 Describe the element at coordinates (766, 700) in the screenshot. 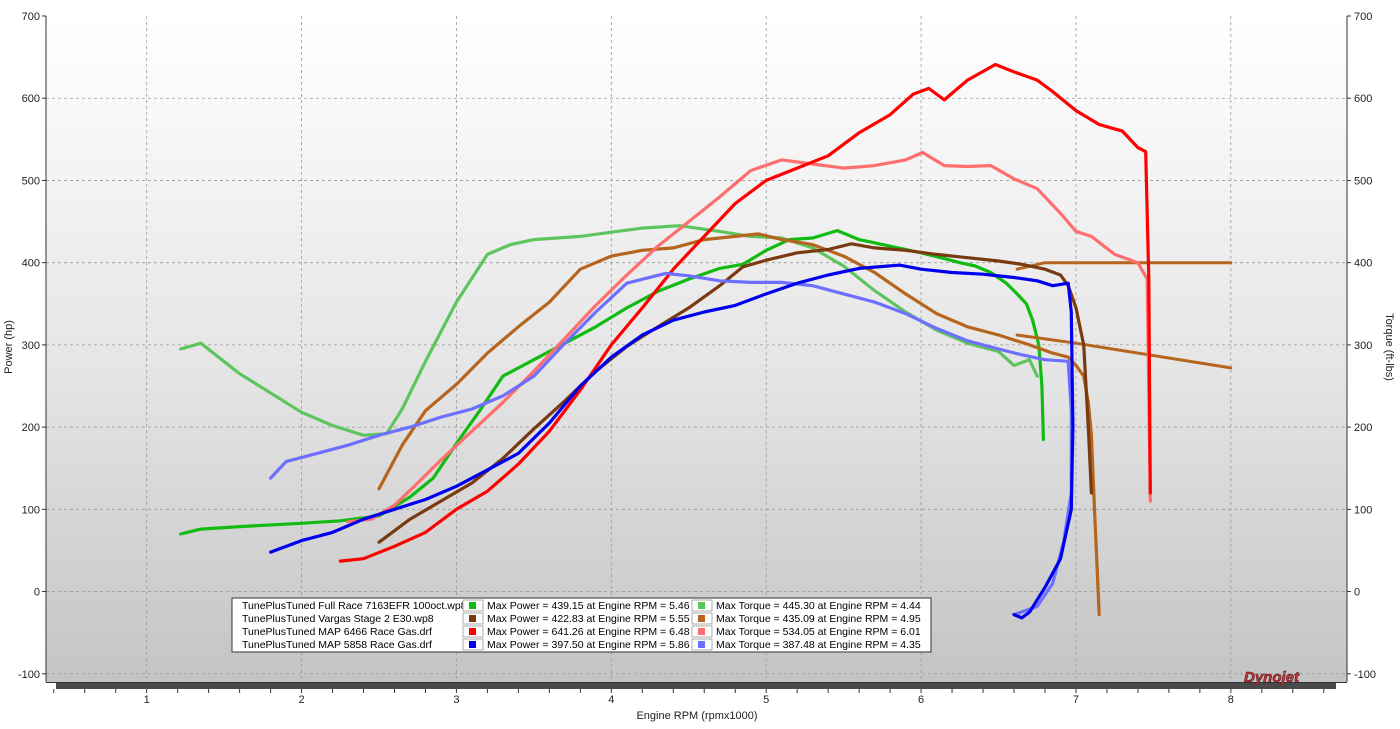

I see `x-tick-label: 5` at that location.